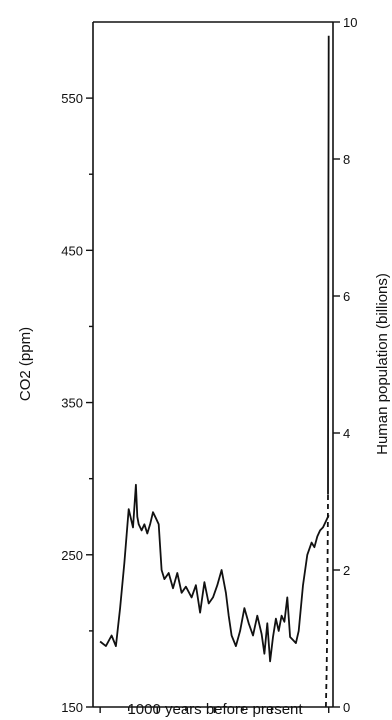 The image size is (392, 720). Describe the element at coordinates (25, 364) in the screenshot. I see `left-axis-title: CO2 (ppm)` at that location.